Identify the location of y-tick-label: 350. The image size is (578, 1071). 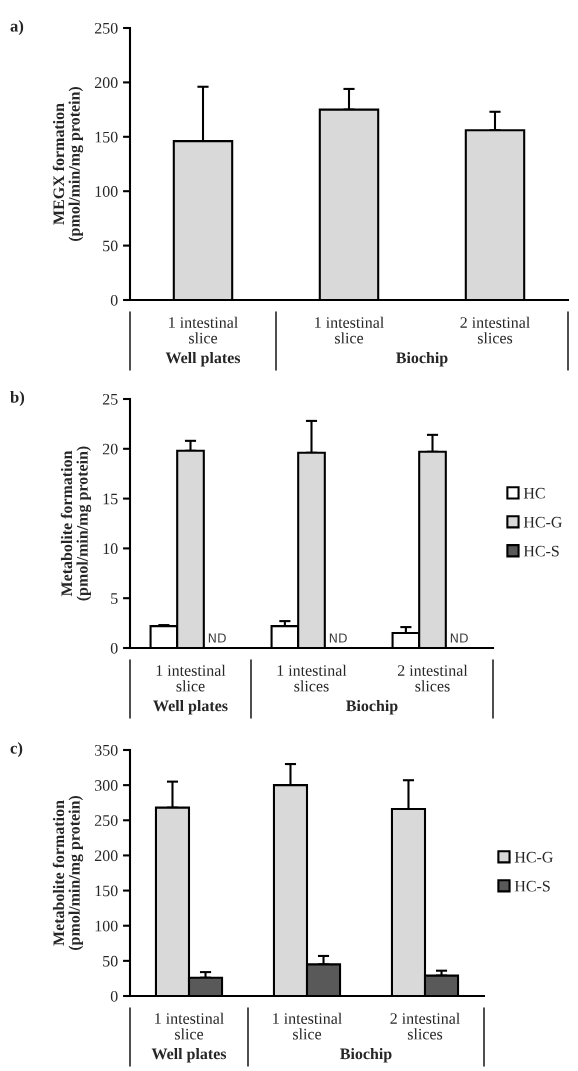
(106, 750).